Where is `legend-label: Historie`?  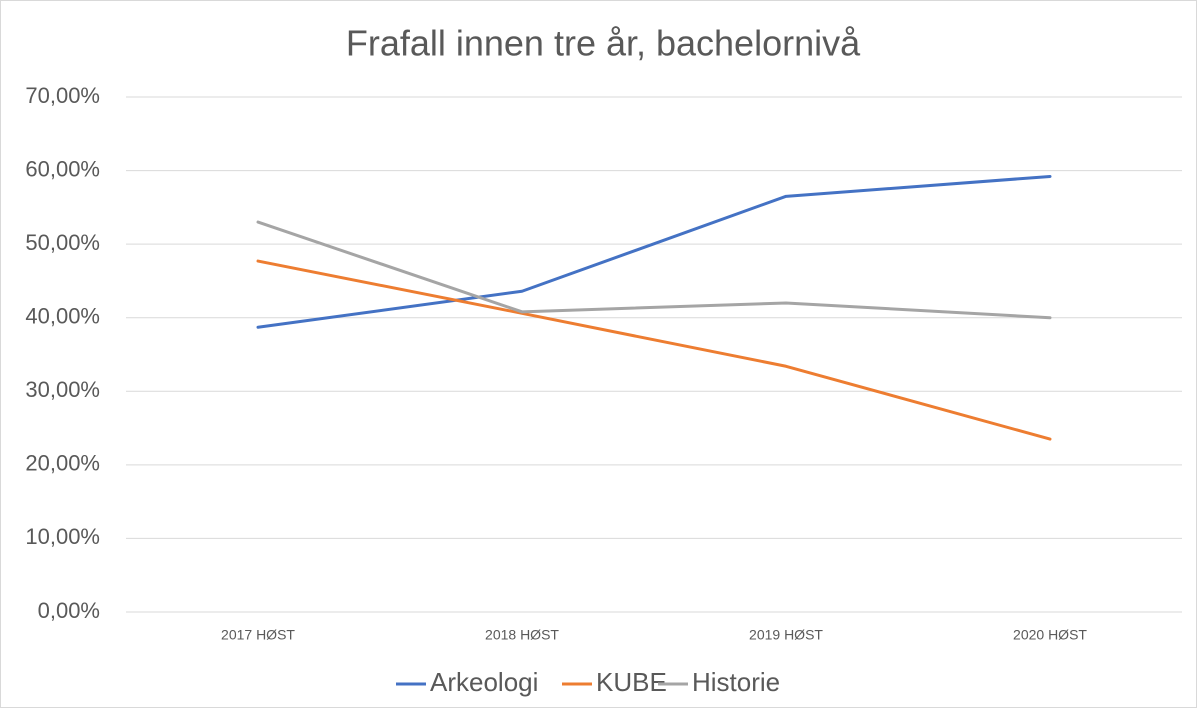 legend-label: Historie is located at coordinates (736, 682).